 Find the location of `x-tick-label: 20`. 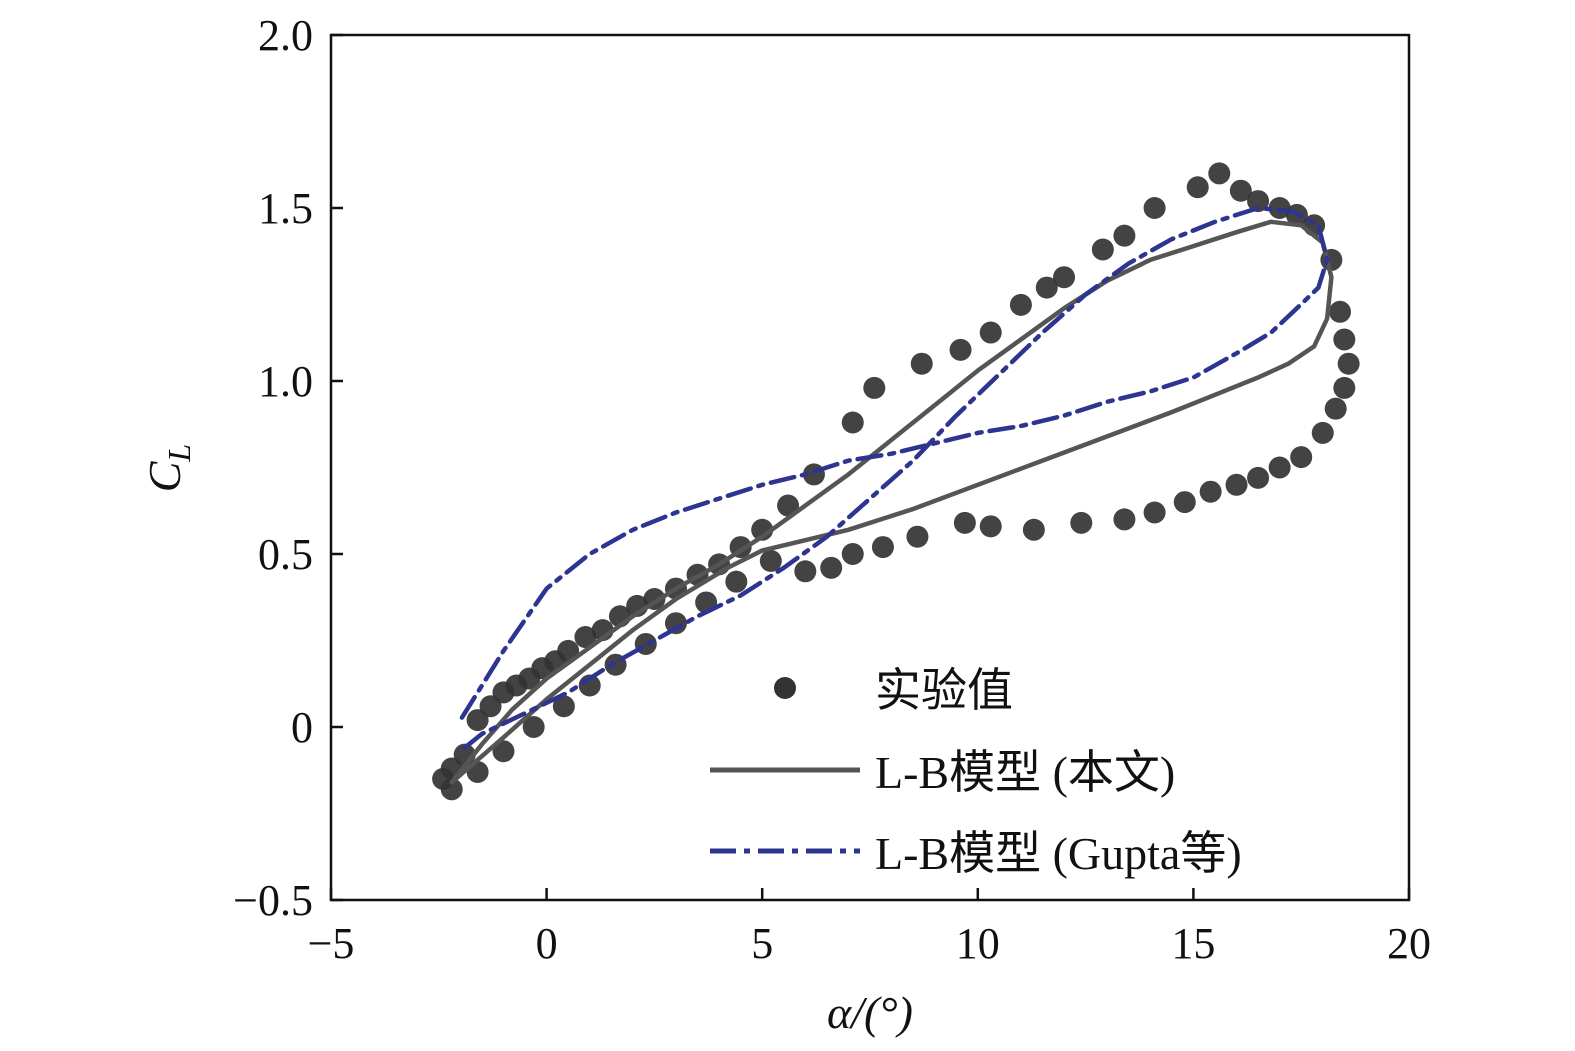

x-tick-label: 20 is located at coordinates (1409, 943).